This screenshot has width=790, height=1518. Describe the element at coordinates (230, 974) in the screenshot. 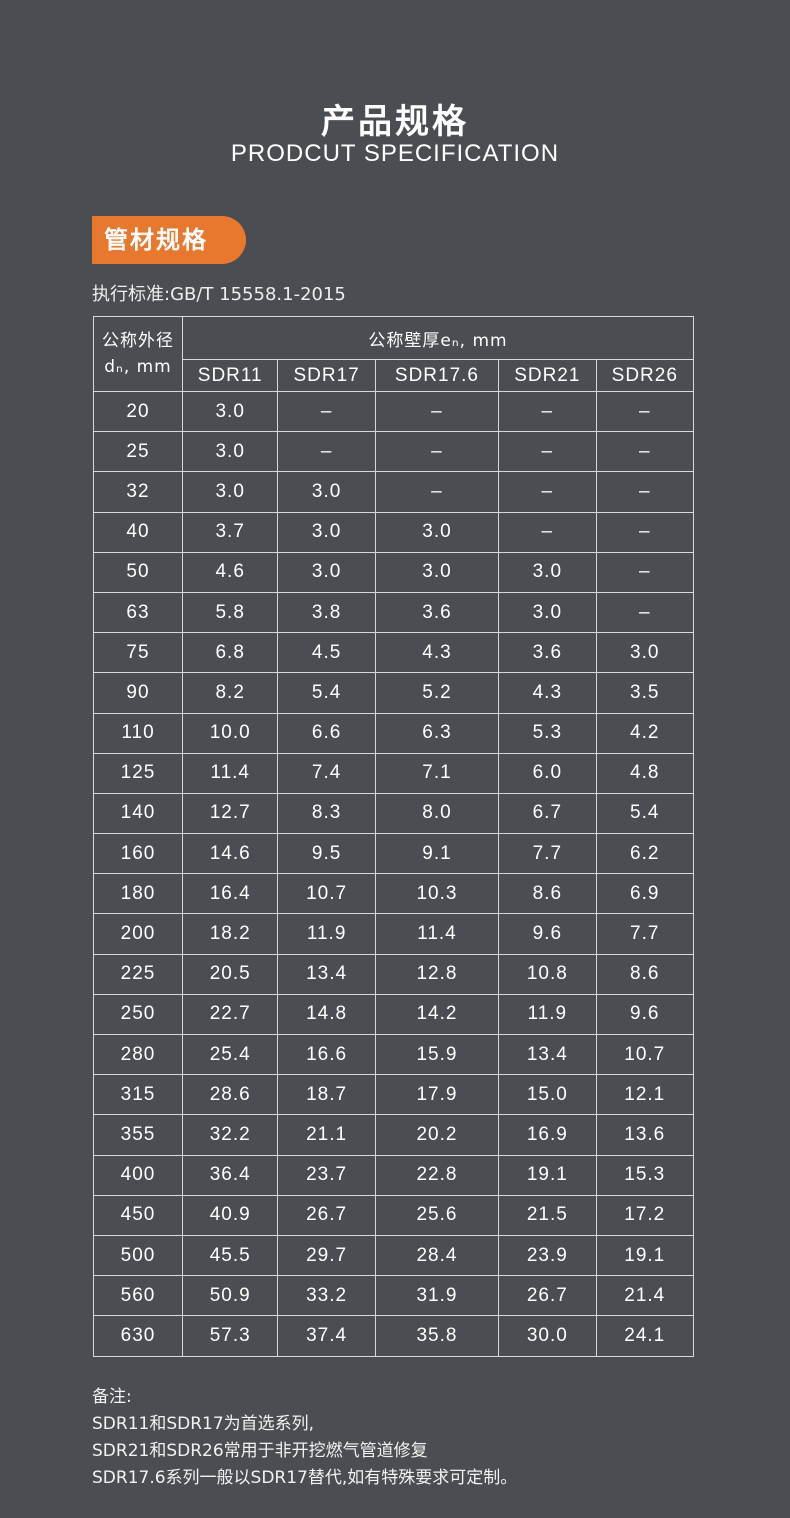

I see `thickness-cell: 20.5` at that location.